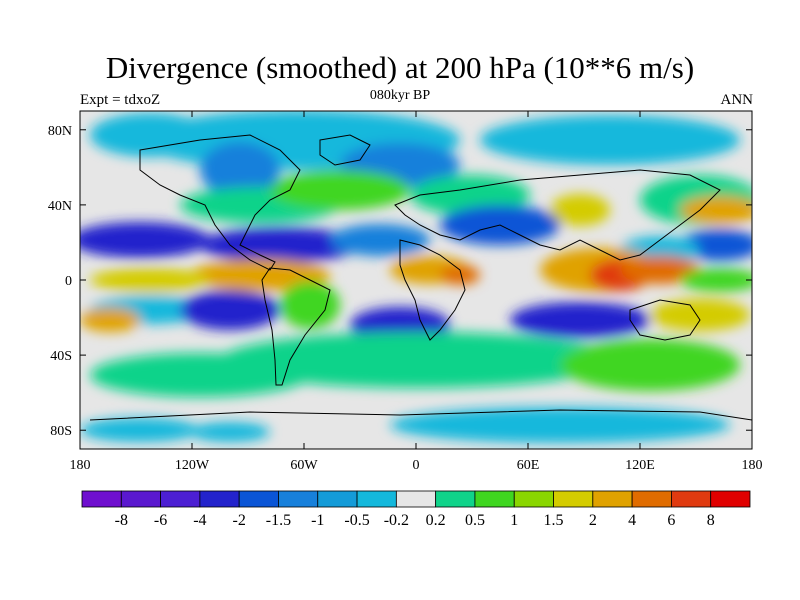  I want to click on colorbar-label: -0.2, so click(396, 520).